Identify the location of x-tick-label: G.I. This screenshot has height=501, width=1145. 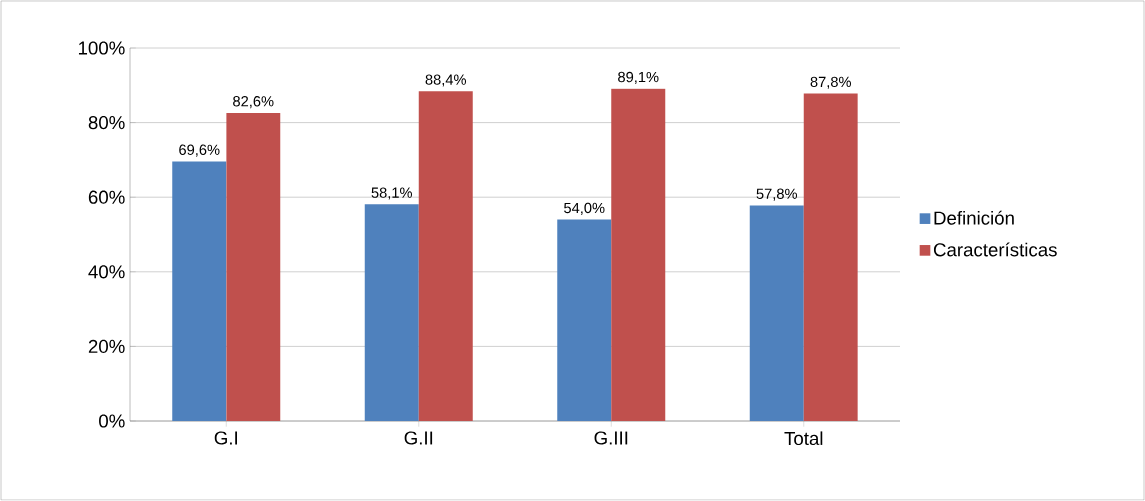
(225, 438).